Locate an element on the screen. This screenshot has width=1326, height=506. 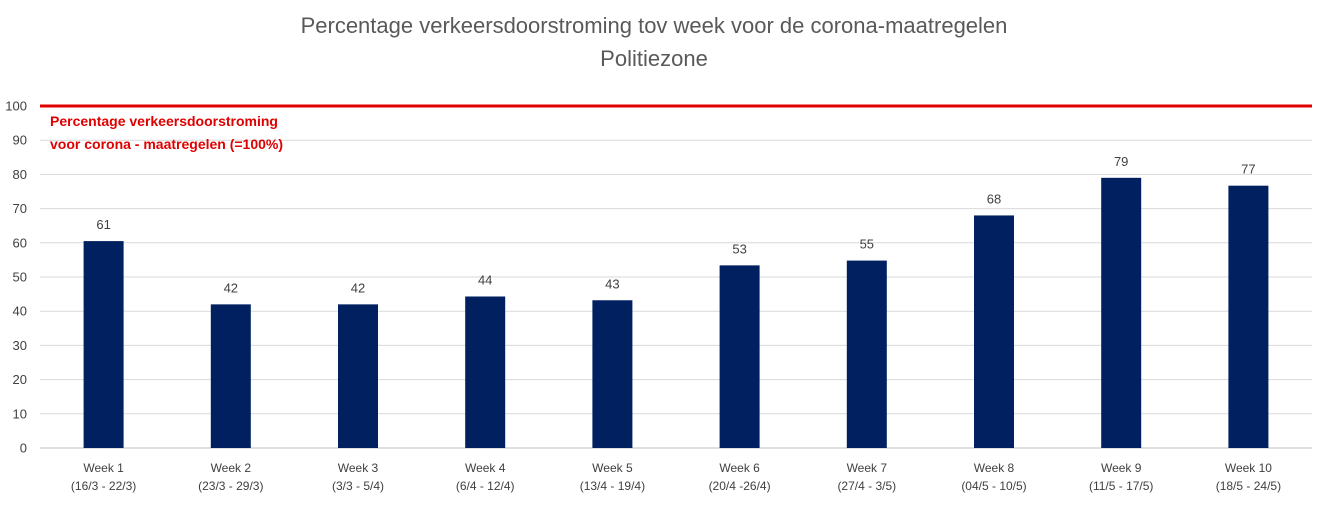
data-label: 44 is located at coordinates (485, 279).